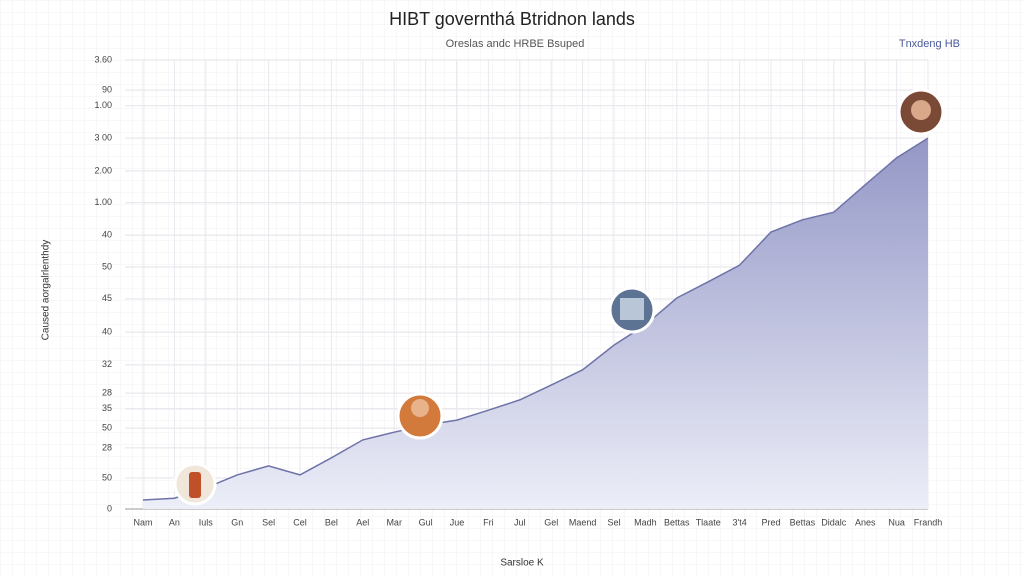  What do you see at coordinates (109, 508) in the screenshot?
I see `y-tick-label: 0` at bounding box center [109, 508].